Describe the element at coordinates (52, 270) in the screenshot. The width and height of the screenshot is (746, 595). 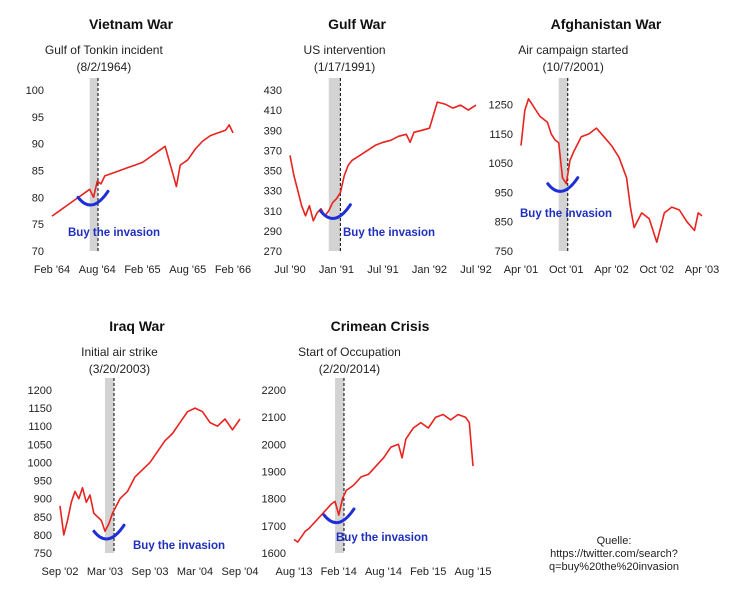
I see `x-tick-label: Feb '64` at that location.